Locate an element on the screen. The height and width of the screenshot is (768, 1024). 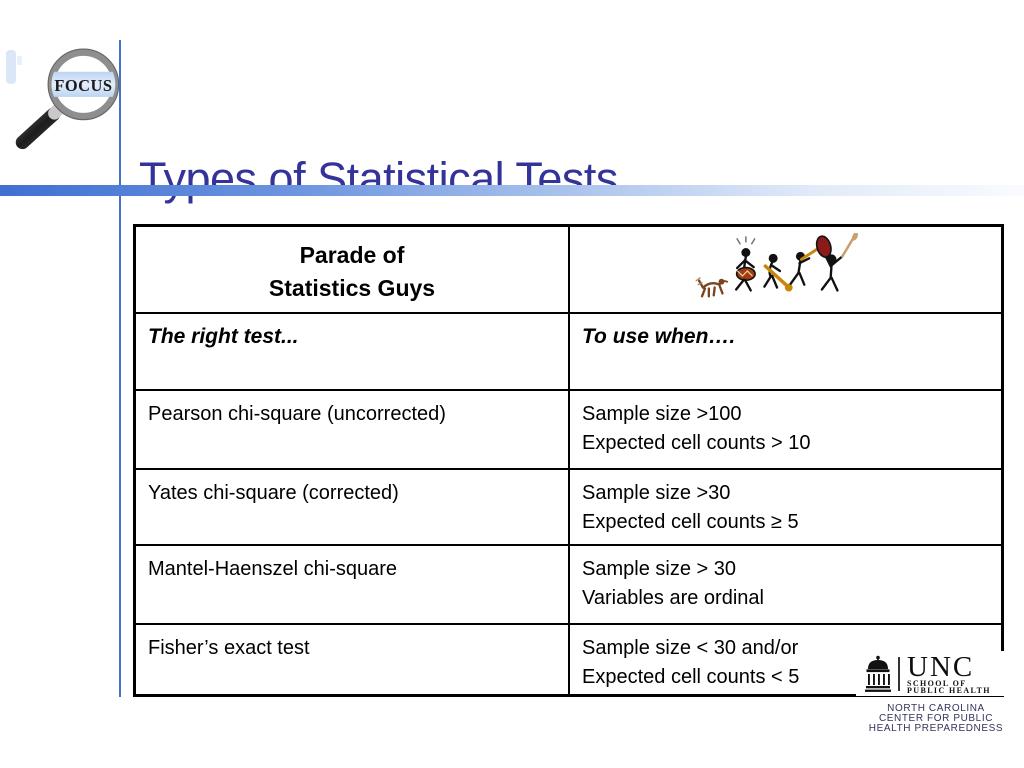
use-when-line-1: Sample size >100 is located at coordinates (662, 414).